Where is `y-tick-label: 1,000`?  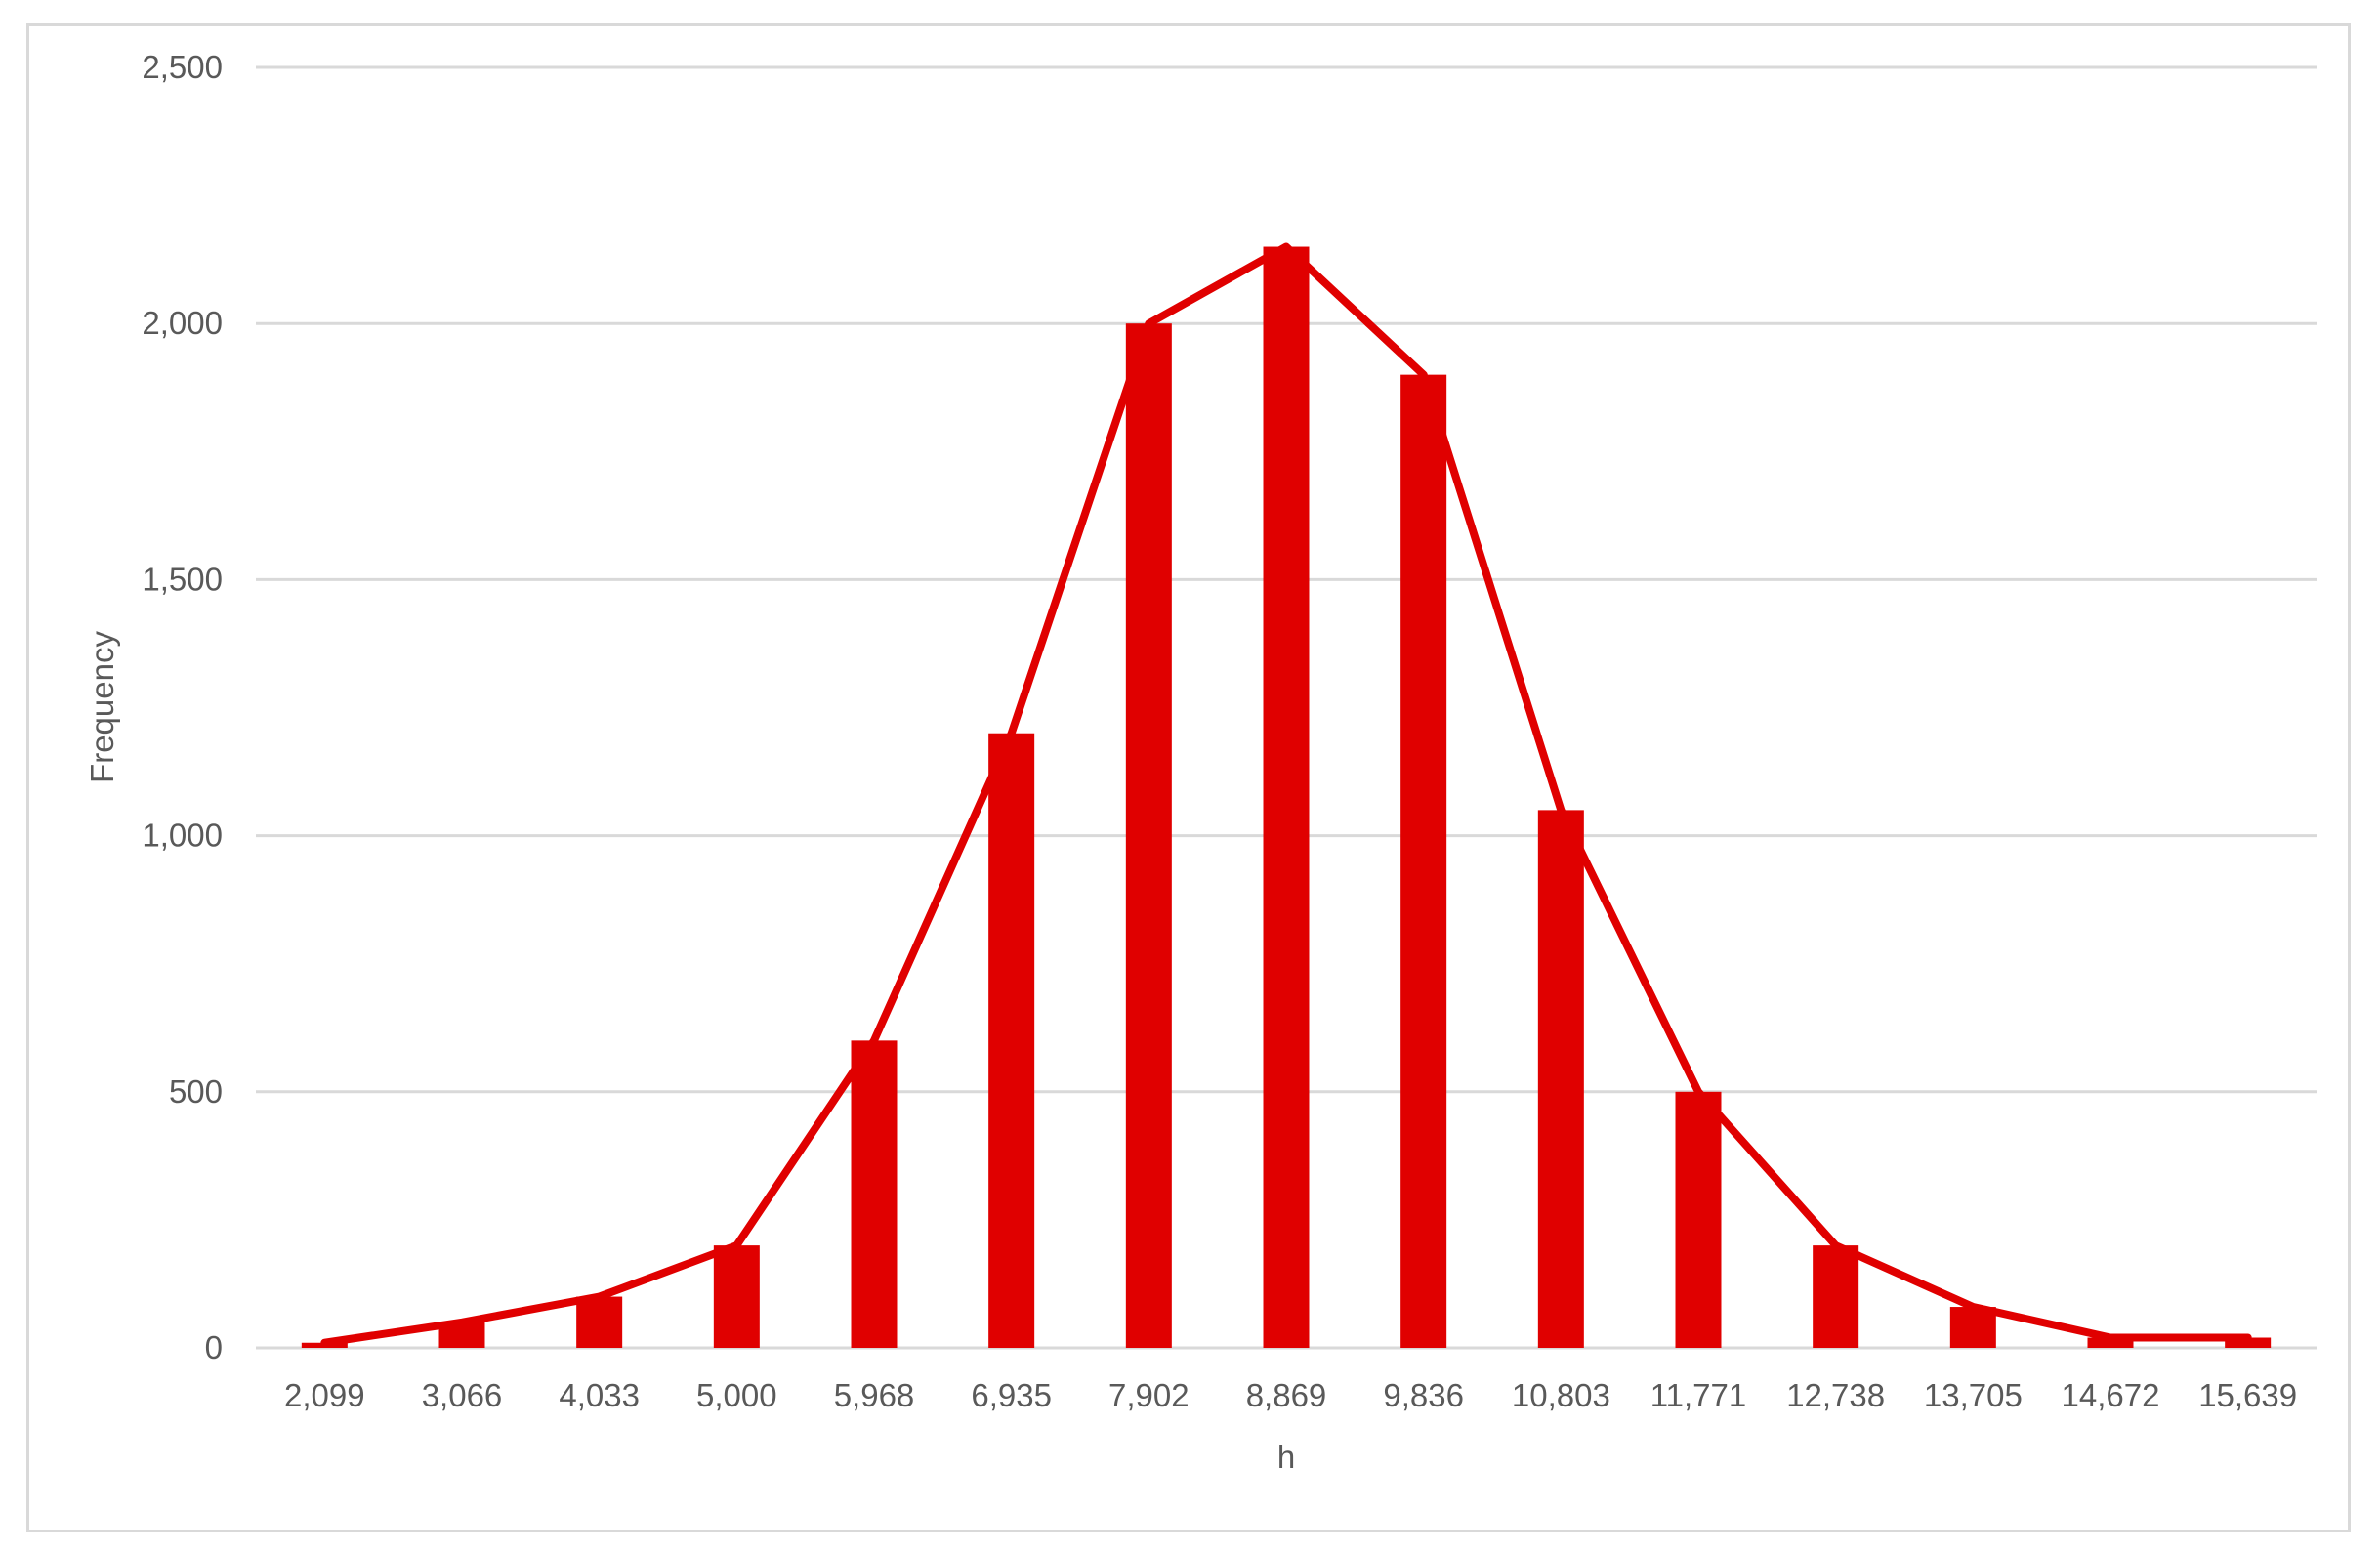 y-tick-label: 1,000 is located at coordinates (182, 836).